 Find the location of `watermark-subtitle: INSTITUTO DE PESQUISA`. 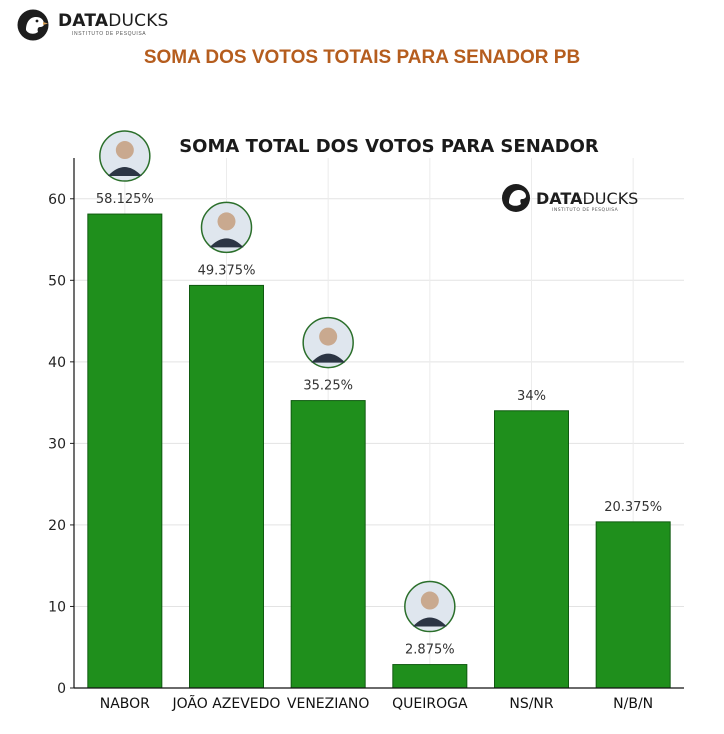

watermark-subtitle: INSTITUTO DE PESQUISA is located at coordinates (585, 210).